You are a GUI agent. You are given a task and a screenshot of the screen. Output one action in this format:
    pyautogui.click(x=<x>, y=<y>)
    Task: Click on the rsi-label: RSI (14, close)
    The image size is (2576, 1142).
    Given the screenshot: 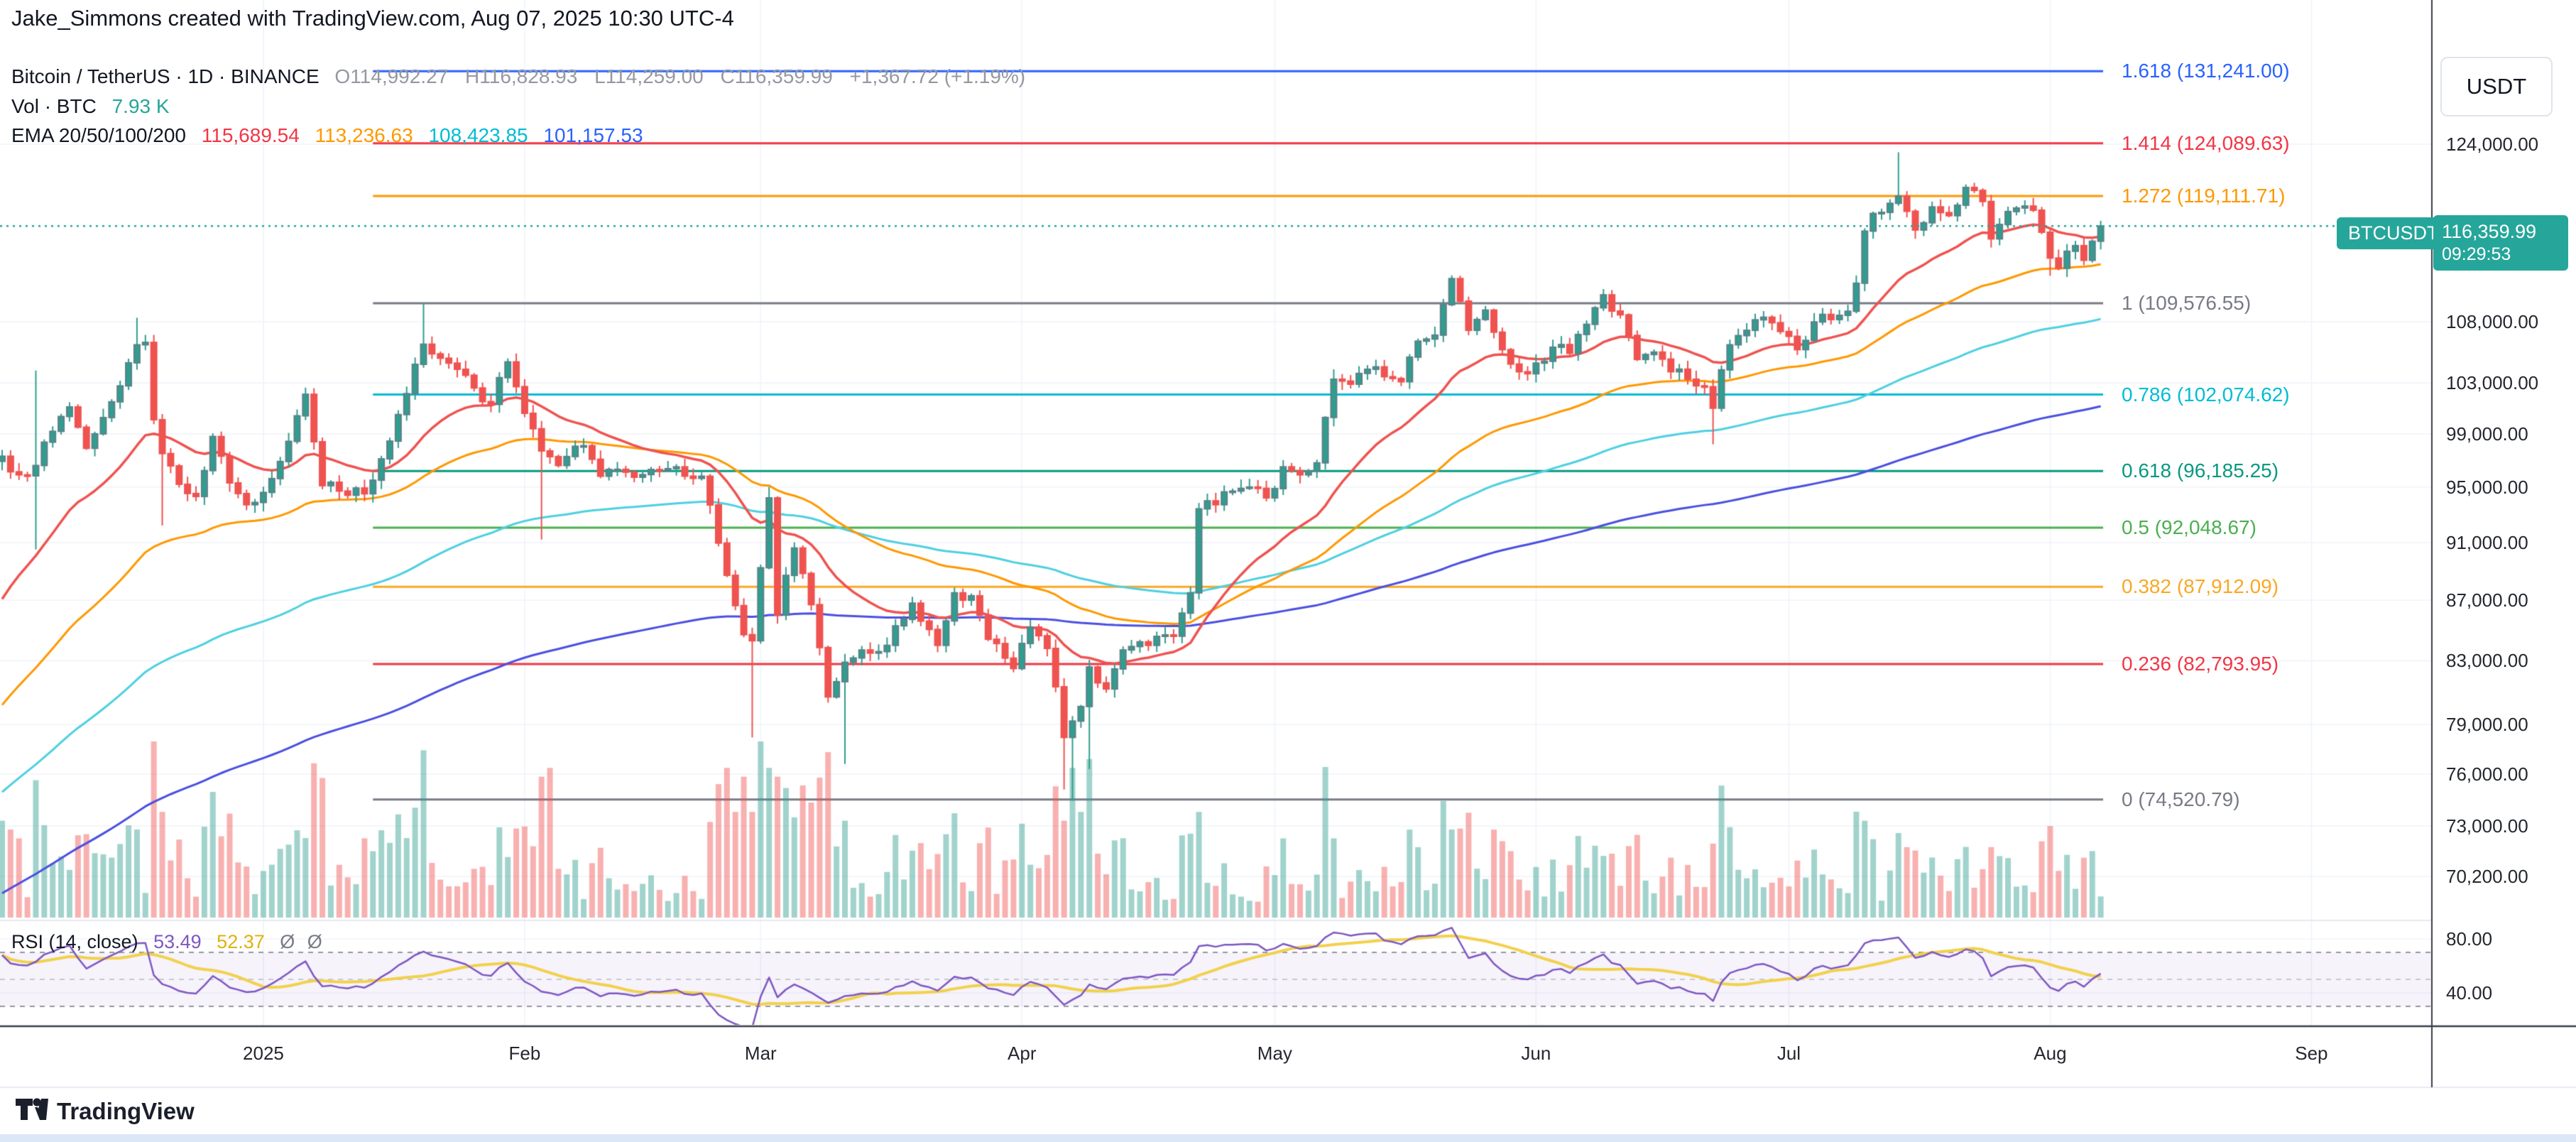 What is the action you would take?
    pyautogui.click(x=74, y=941)
    